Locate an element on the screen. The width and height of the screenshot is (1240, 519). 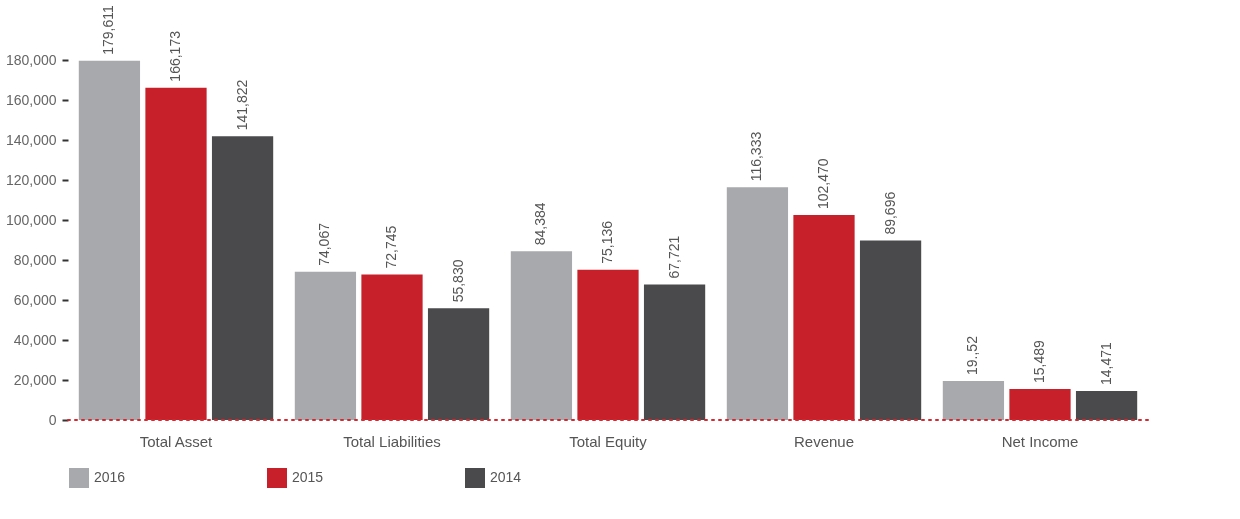
data-label: 179,611 is located at coordinates (108, 30).